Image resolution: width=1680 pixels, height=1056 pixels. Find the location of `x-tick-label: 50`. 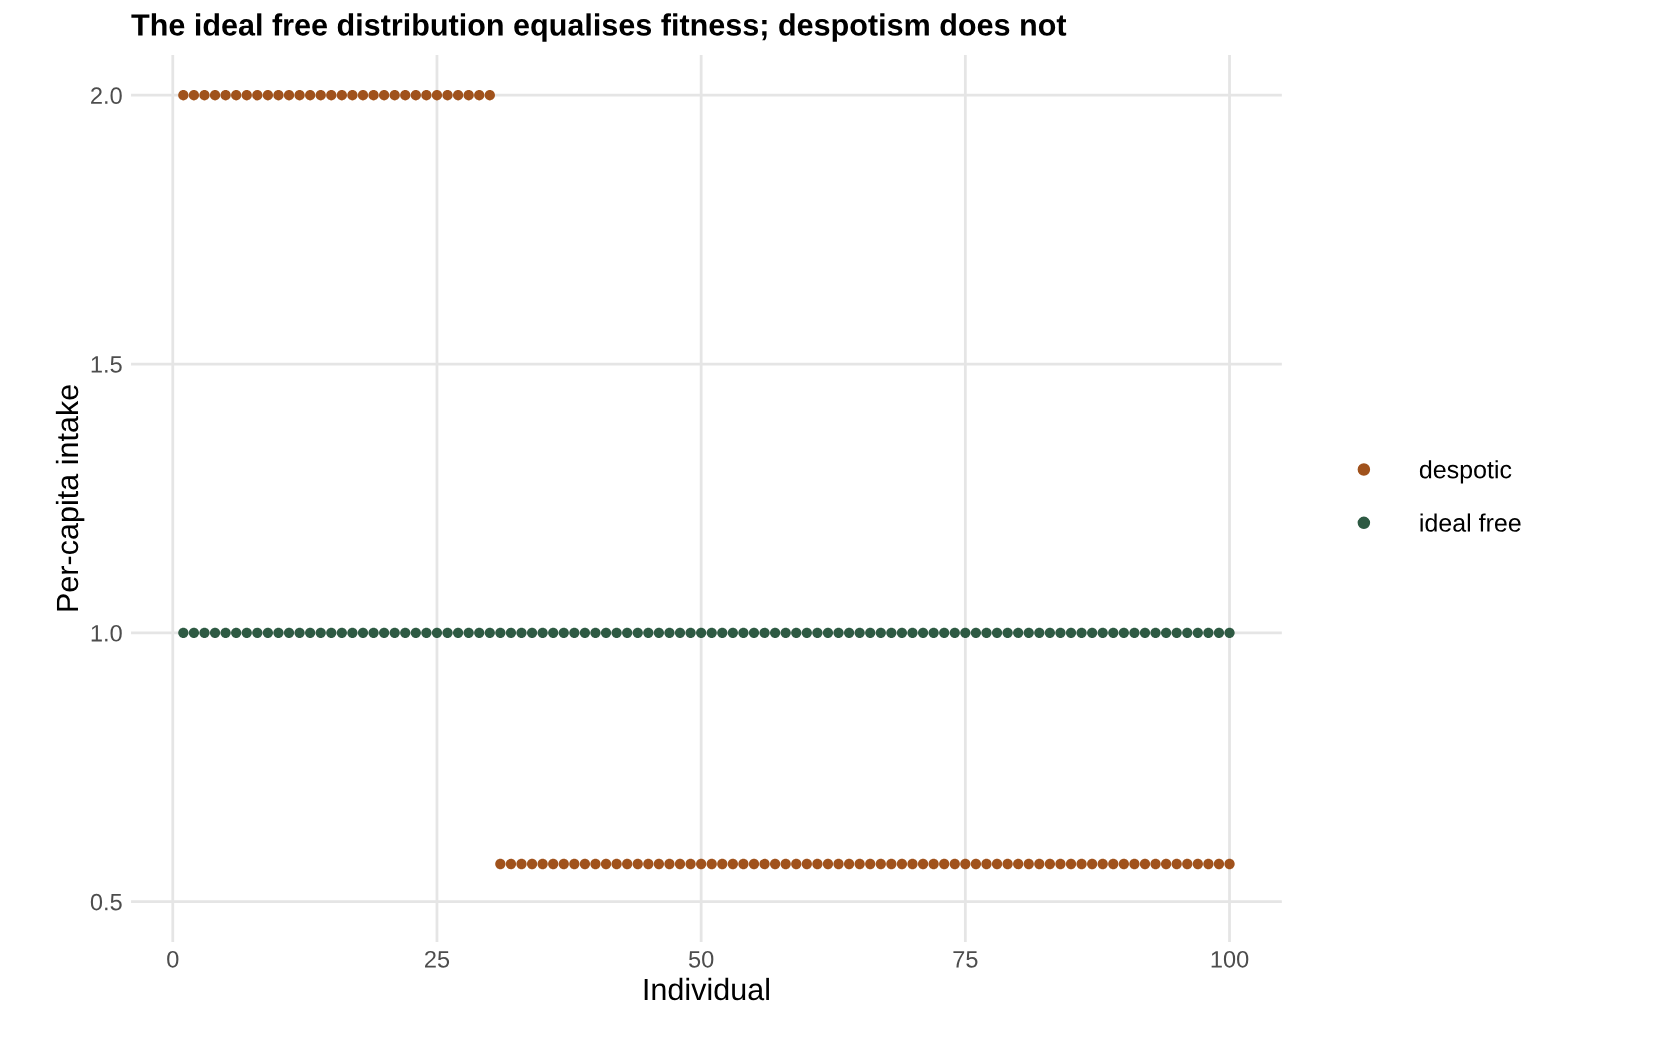

x-tick-label: 50 is located at coordinates (701, 959).